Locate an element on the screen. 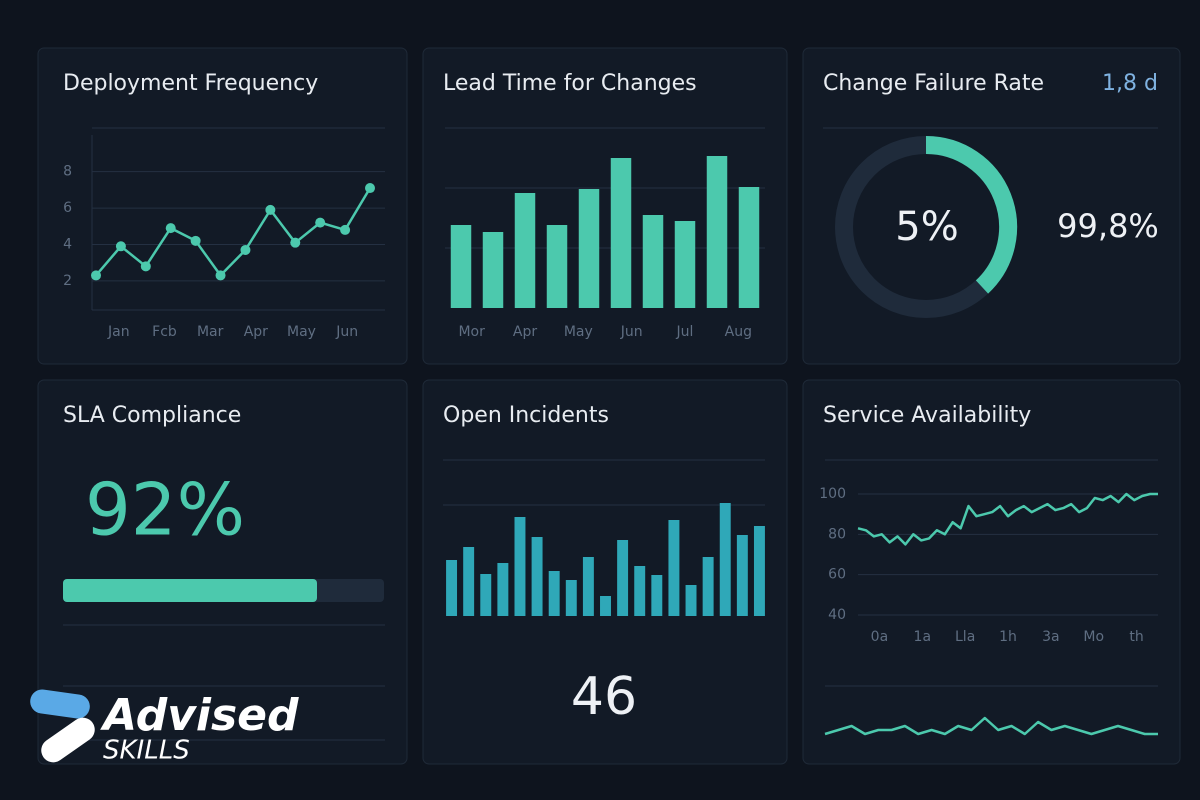  logo: Advised SKILLS is located at coordinates (164, 727).